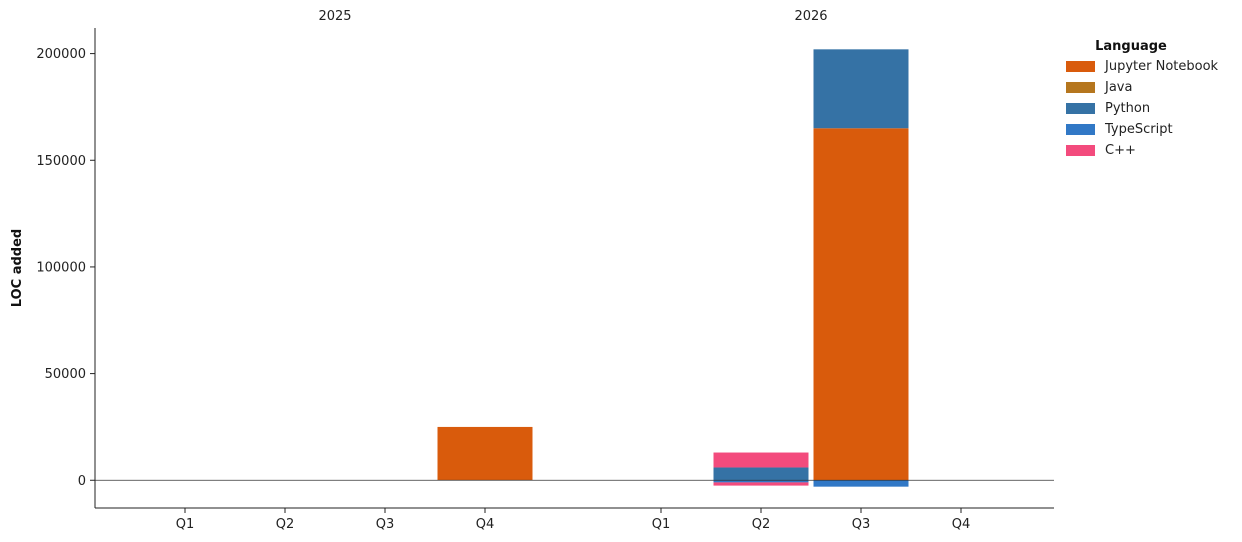 This screenshot has width=1242, height=542. Describe the element at coordinates (1151, 87) in the screenshot. I see `legend-item-java: Java` at that location.